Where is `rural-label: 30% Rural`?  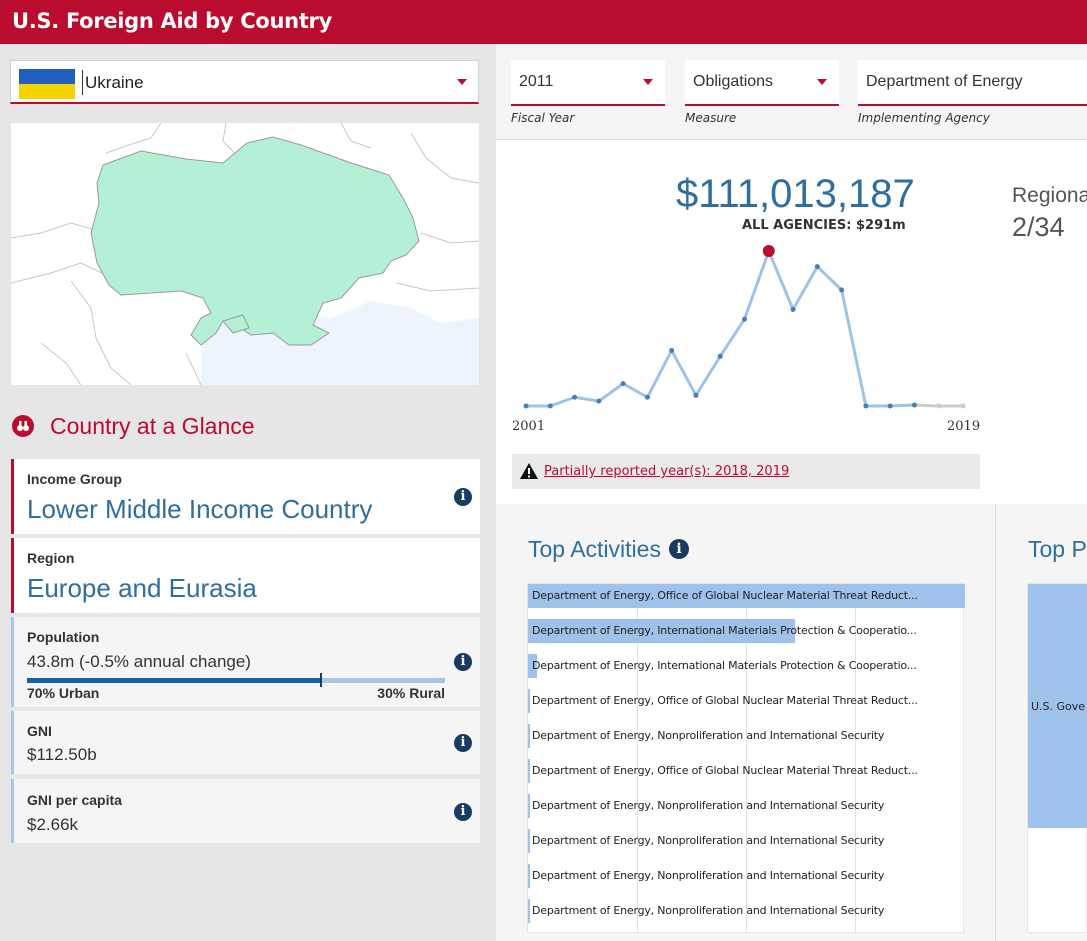 rural-label: 30% Rural is located at coordinates (411, 693).